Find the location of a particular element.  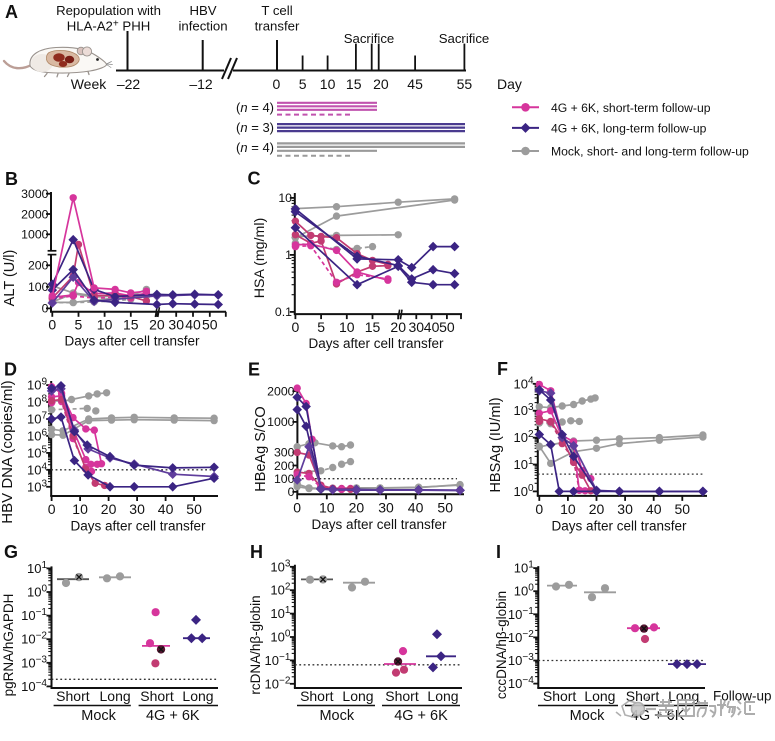

svg-text: 3000 is located at coordinates (35, 194).